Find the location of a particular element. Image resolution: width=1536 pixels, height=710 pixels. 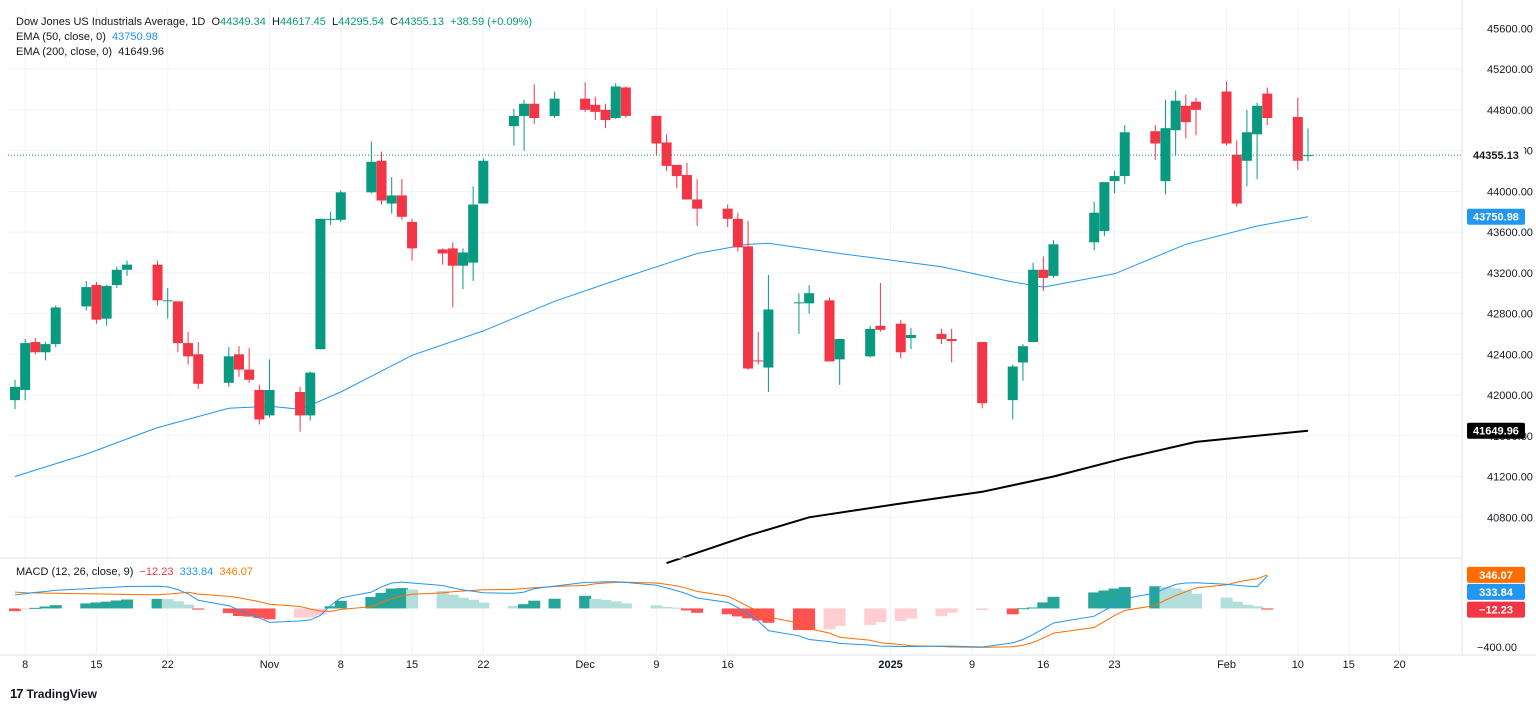

macd-line-badge-text: 333.84 is located at coordinates (1496, 593).